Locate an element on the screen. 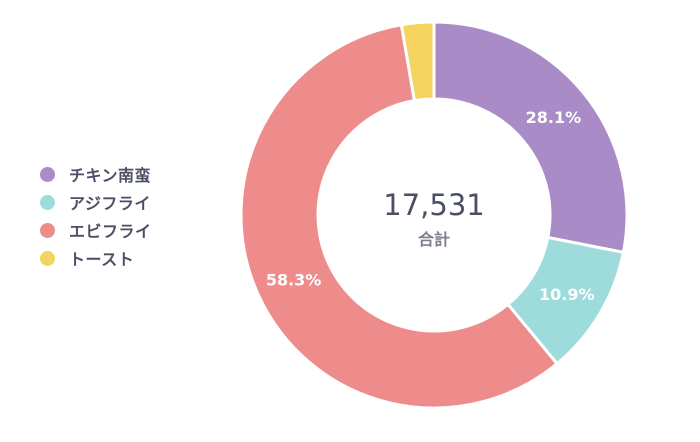 This screenshot has height=442, width=700. legend: チキン南蛮 アジフライ エビフライ トースト is located at coordinates (125, 216).